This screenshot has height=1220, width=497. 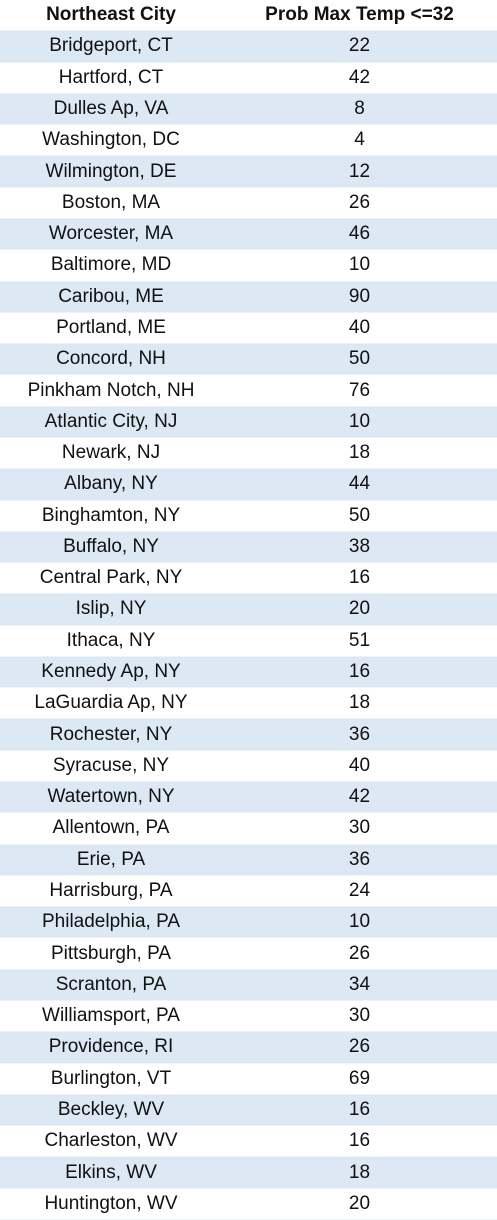 I want to click on prob-cell: 8, so click(x=359, y=108).